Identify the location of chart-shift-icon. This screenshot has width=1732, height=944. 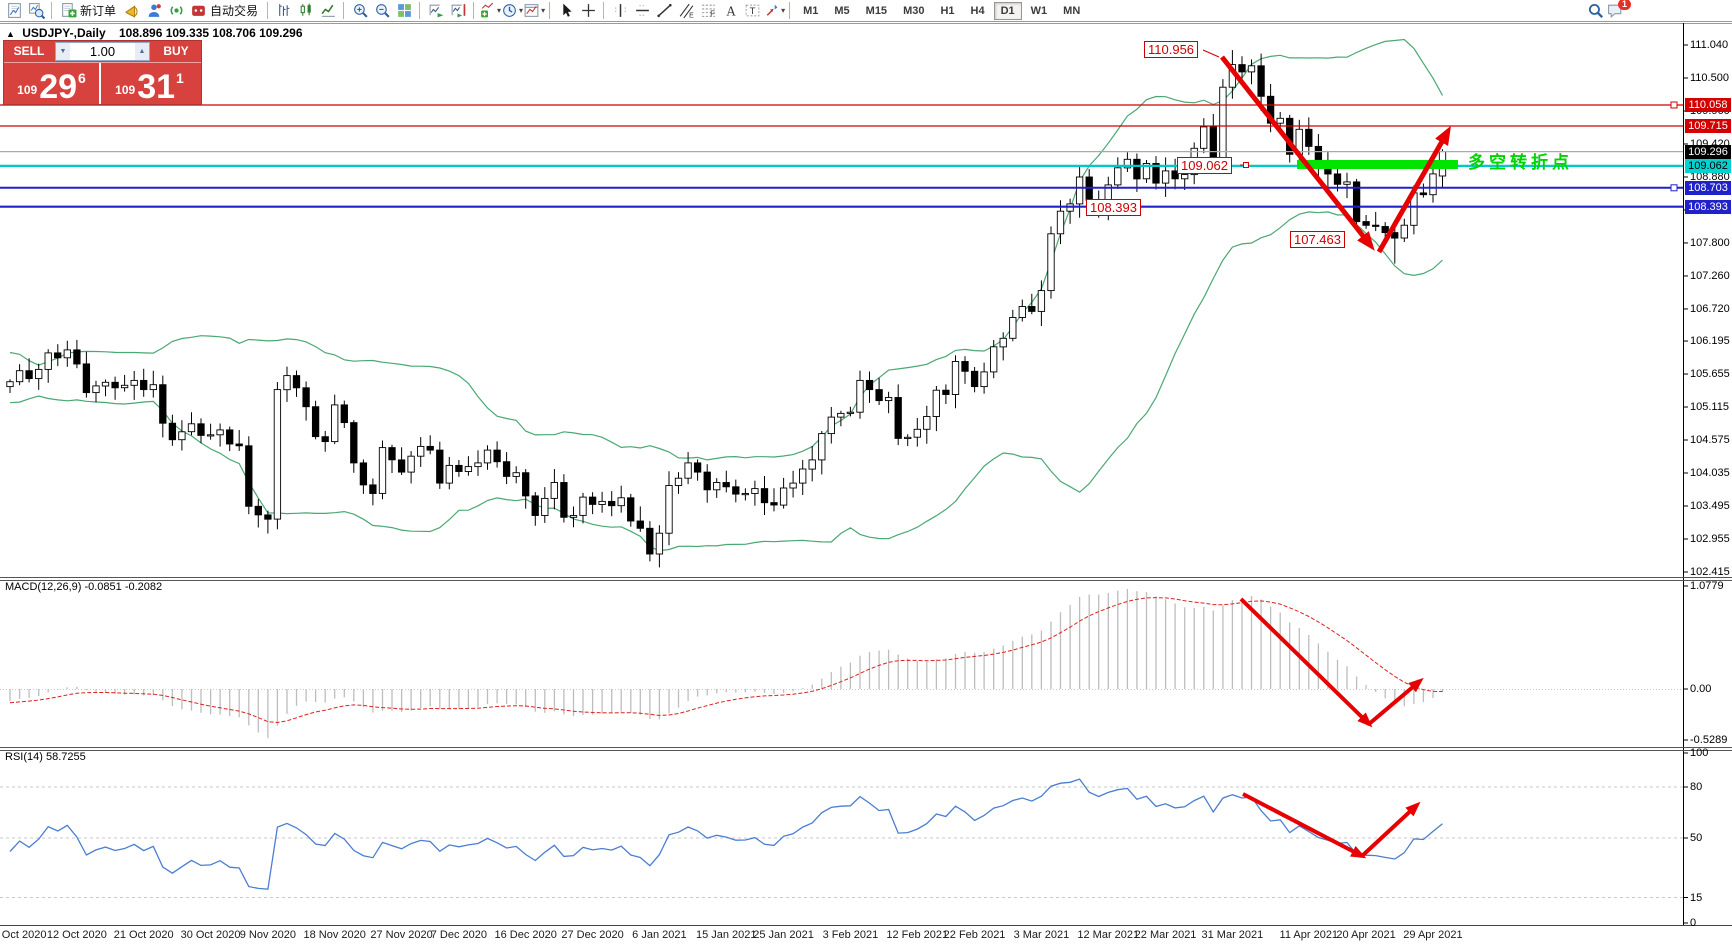
(458, 10).